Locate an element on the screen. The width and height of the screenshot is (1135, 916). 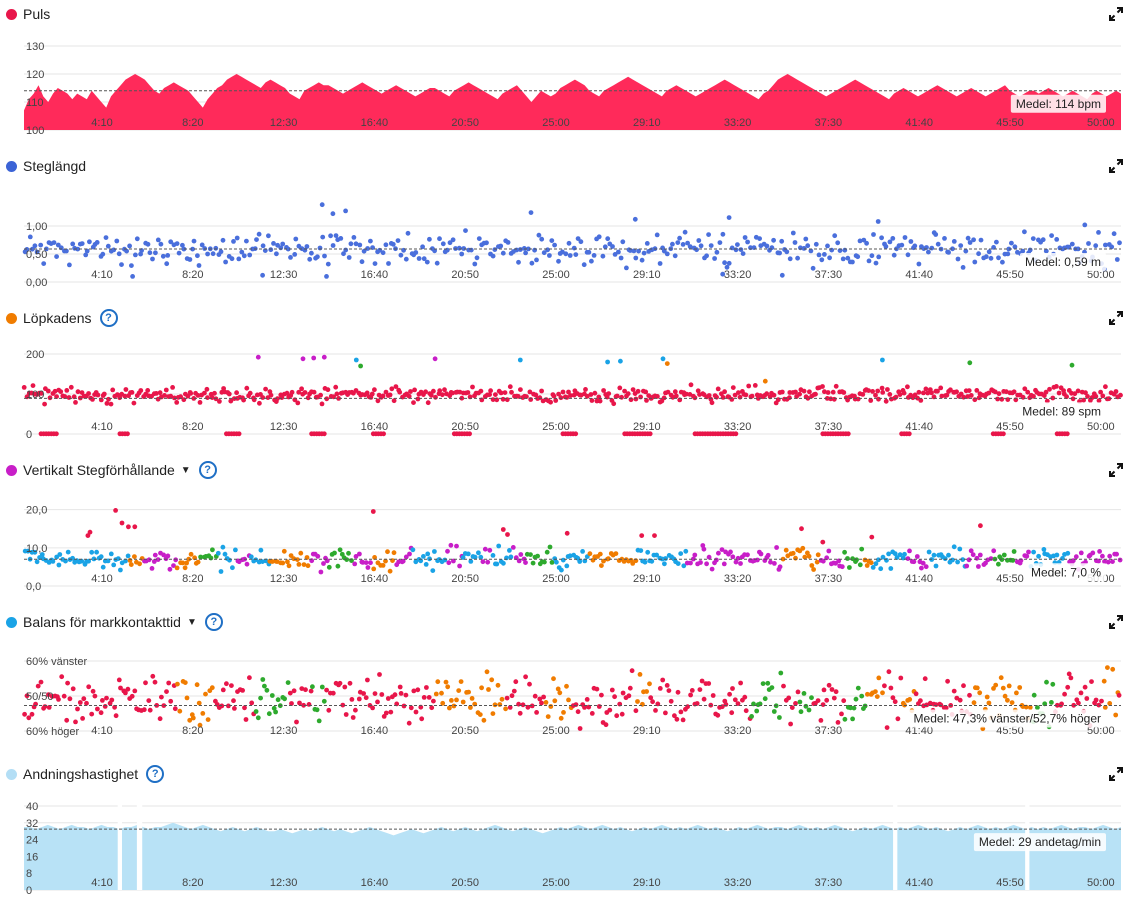
average-label: Medel: 89 spm is located at coordinates (1061, 411).